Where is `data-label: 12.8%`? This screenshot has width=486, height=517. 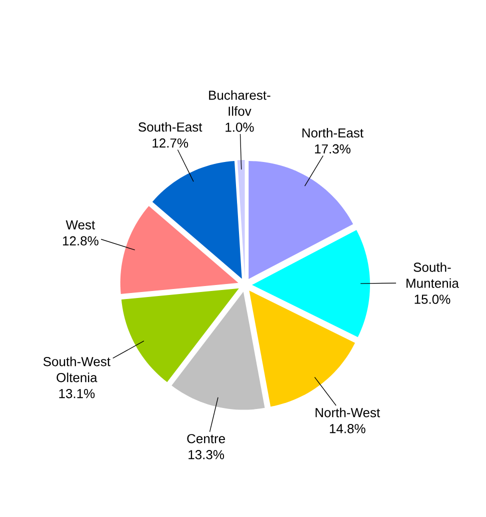
data-label: 12.8% is located at coordinates (80, 241).